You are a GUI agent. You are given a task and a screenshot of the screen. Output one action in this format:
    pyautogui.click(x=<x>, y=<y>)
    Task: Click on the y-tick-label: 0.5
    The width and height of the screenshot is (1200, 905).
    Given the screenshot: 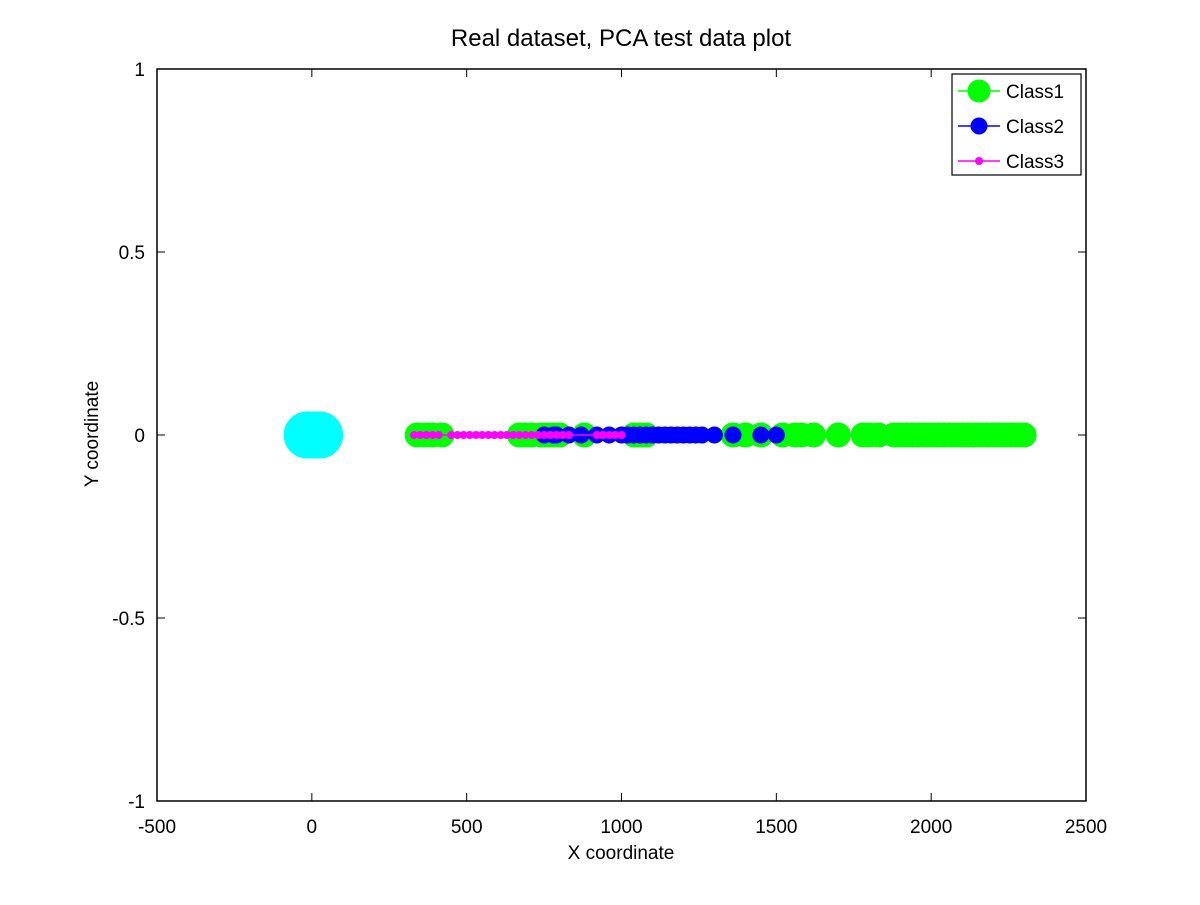 What is the action you would take?
    pyautogui.click(x=132, y=253)
    